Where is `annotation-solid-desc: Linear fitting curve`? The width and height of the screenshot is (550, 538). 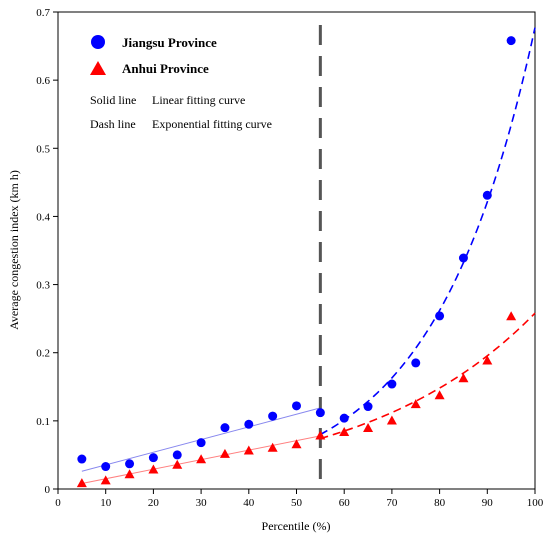
annotation-solid-desc: Linear fitting curve is located at coordinates (198, 100).